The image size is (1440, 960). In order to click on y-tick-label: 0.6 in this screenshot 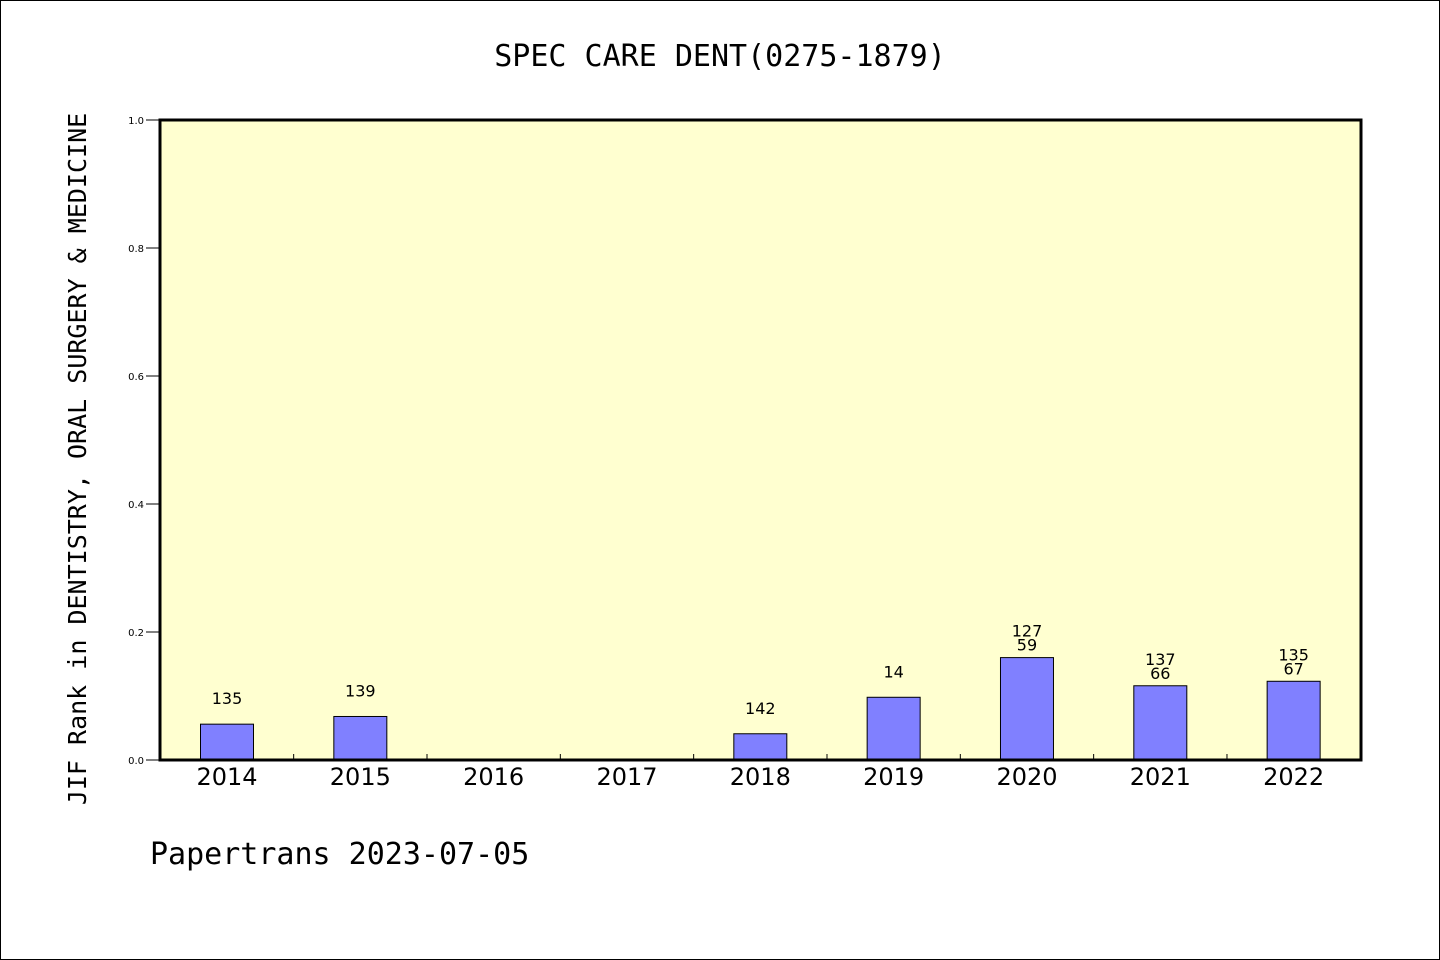, I will do `click(136, 377)`.